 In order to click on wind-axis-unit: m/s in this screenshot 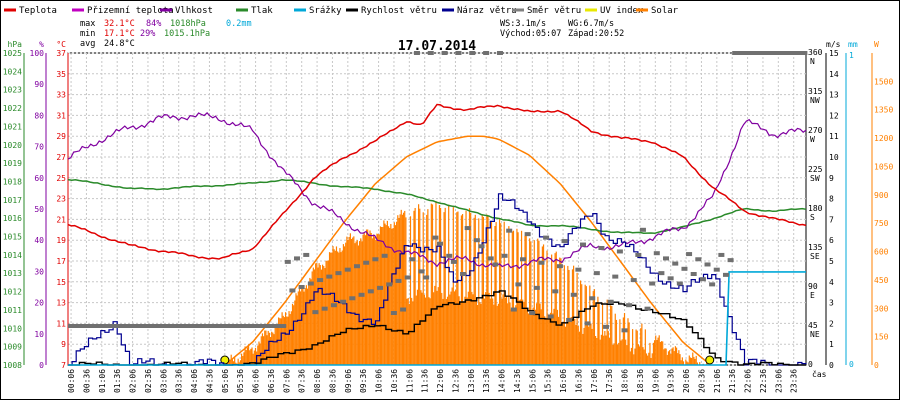, I will do `click(833, 44)`.